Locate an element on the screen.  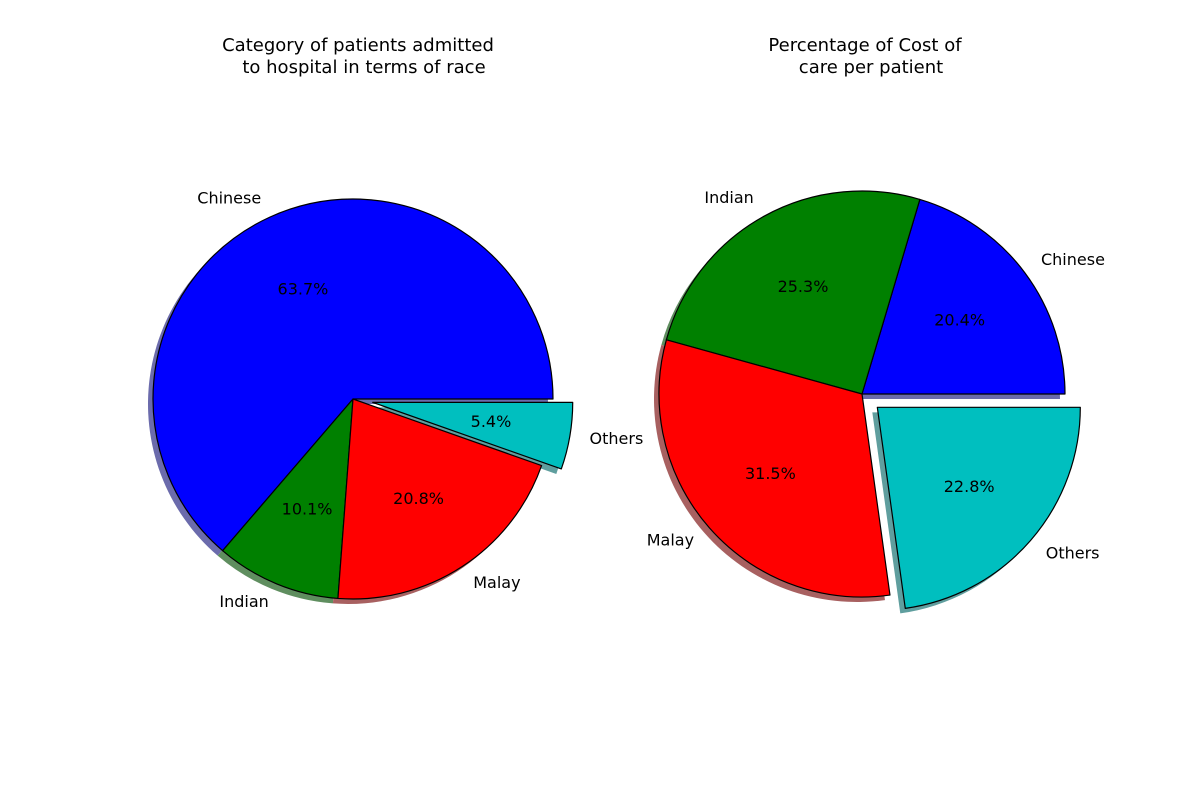
slice-percentage-label: 25.3% is located at coordinates (803, 286).